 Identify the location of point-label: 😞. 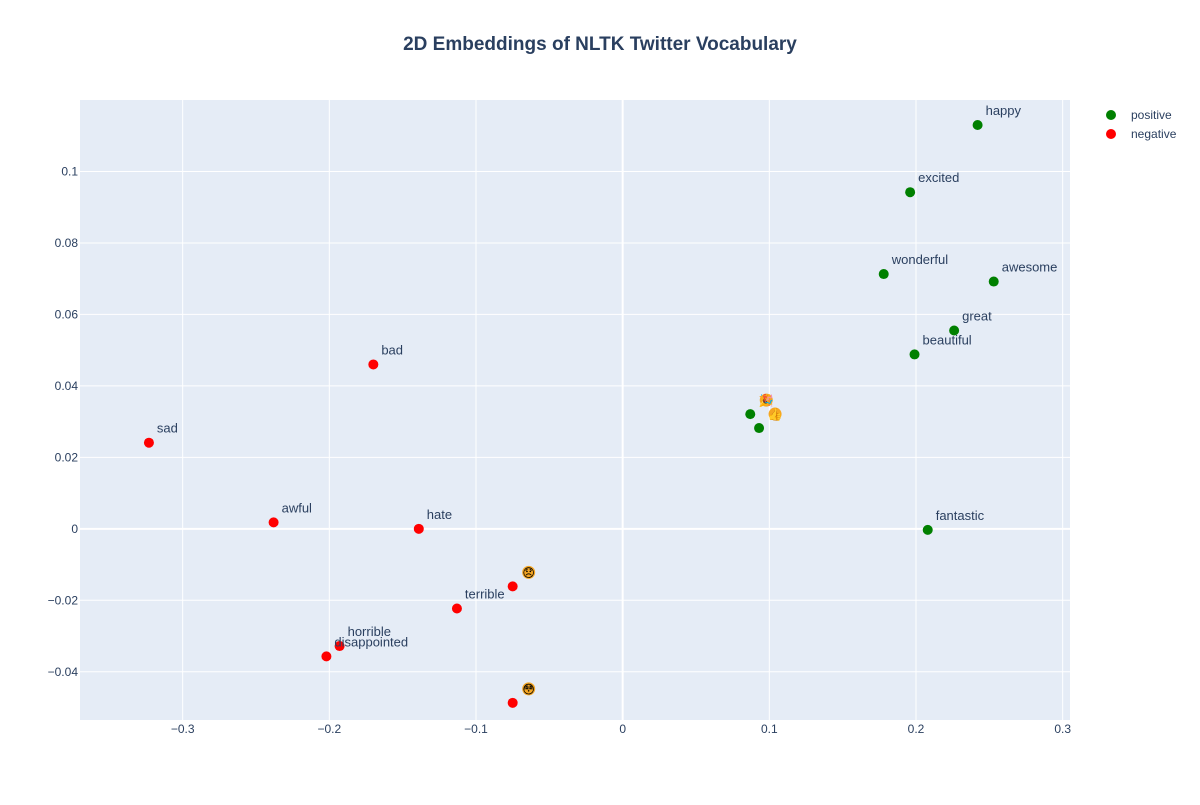
(528, 573).